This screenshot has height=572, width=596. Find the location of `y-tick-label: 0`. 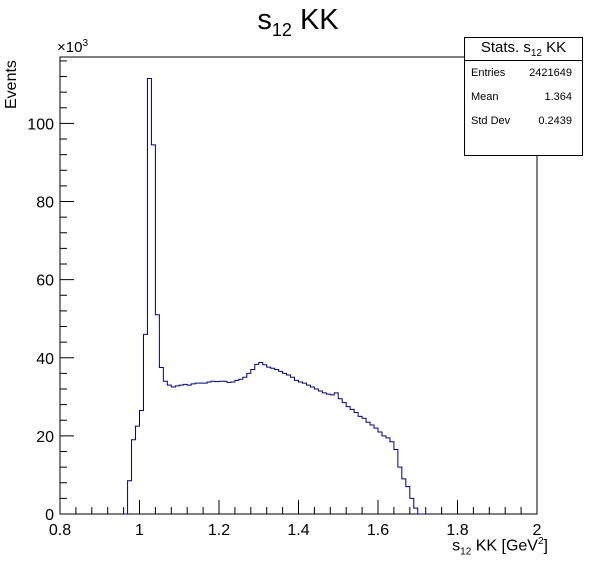

y-tick-label: 0 is located at coordinates (49, 515).